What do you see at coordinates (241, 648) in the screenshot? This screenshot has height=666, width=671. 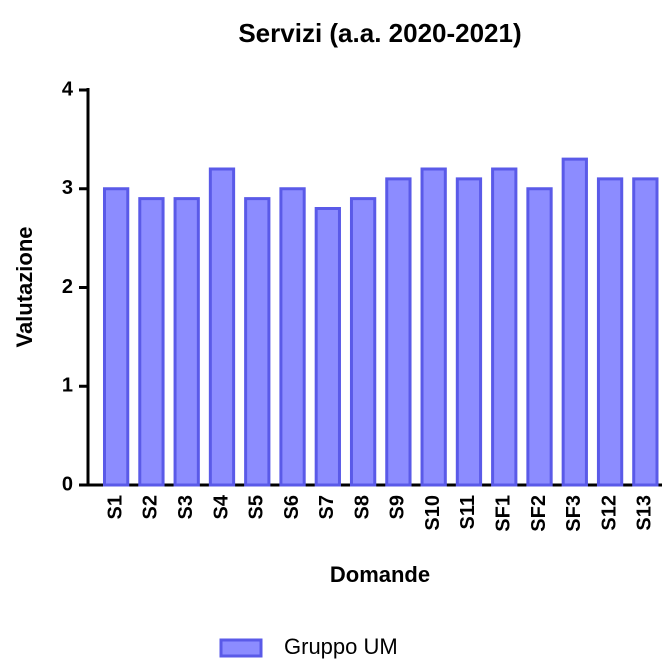 I see `legend-swatch` at bounding box center [241, 648].